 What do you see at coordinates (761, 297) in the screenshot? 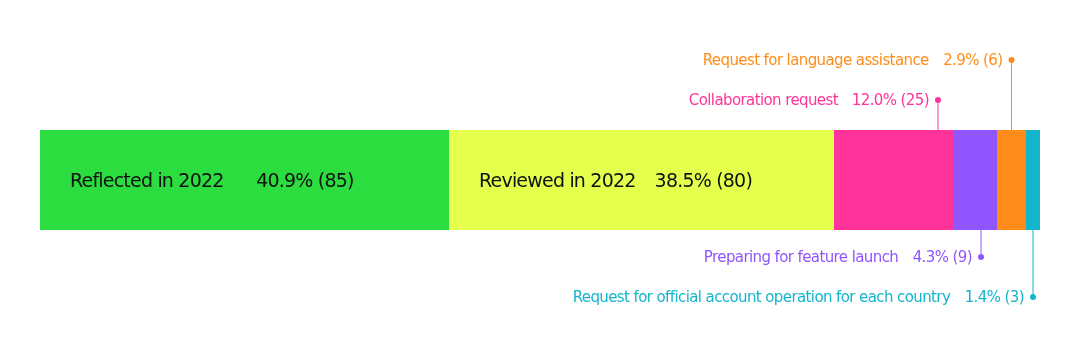
I see `text: Request for official account operation for each country` at bounding box center [761, 297].